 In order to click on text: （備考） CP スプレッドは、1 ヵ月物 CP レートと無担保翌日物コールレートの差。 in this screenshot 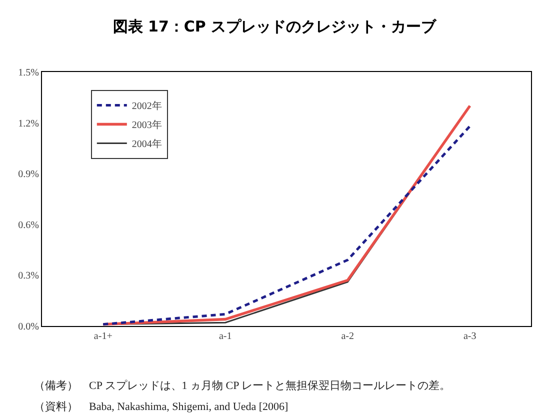, I will do `click(242, 385)`.